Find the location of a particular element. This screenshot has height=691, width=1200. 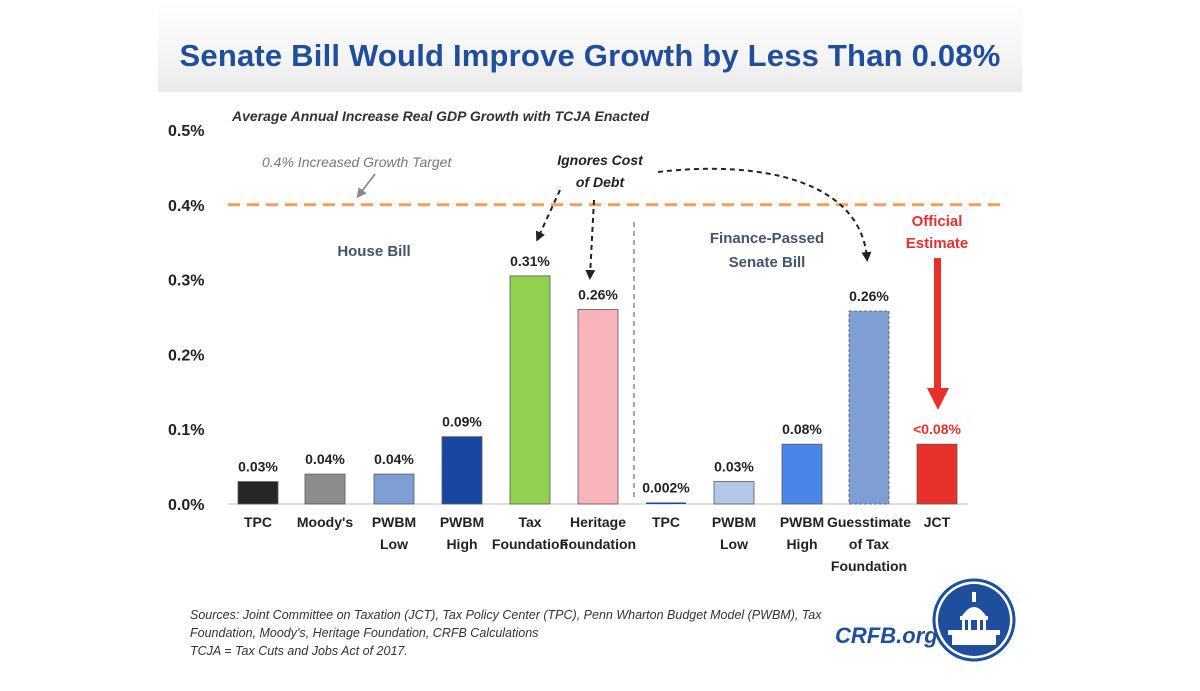

y-tick-label: 0.4% is located at coordinates (186, 206).